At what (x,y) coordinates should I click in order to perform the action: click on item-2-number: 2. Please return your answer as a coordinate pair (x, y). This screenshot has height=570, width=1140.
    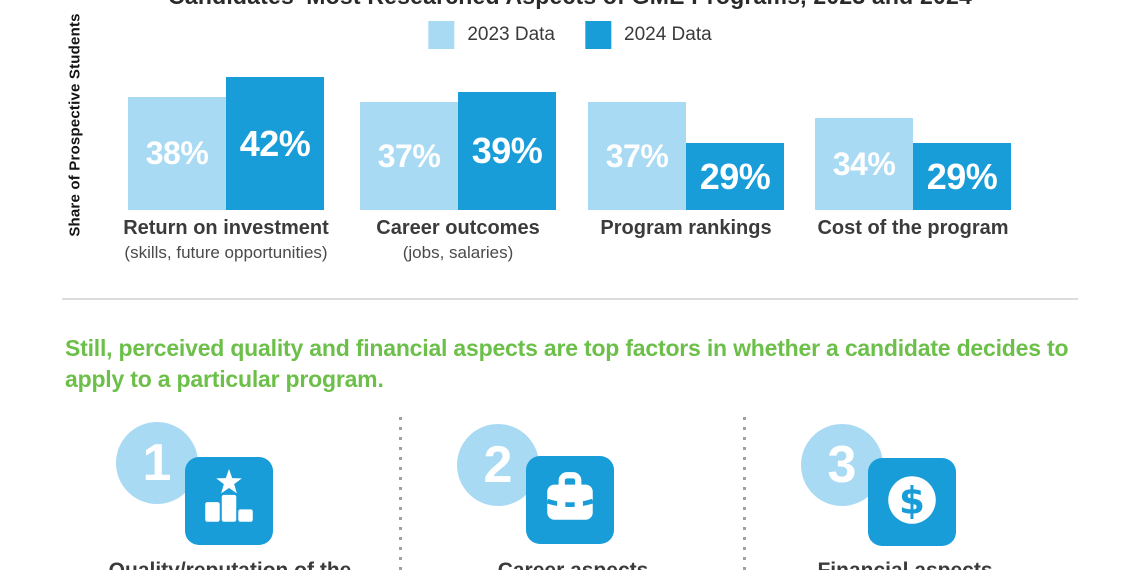
    Looking at the image, I should click on (498, 465).